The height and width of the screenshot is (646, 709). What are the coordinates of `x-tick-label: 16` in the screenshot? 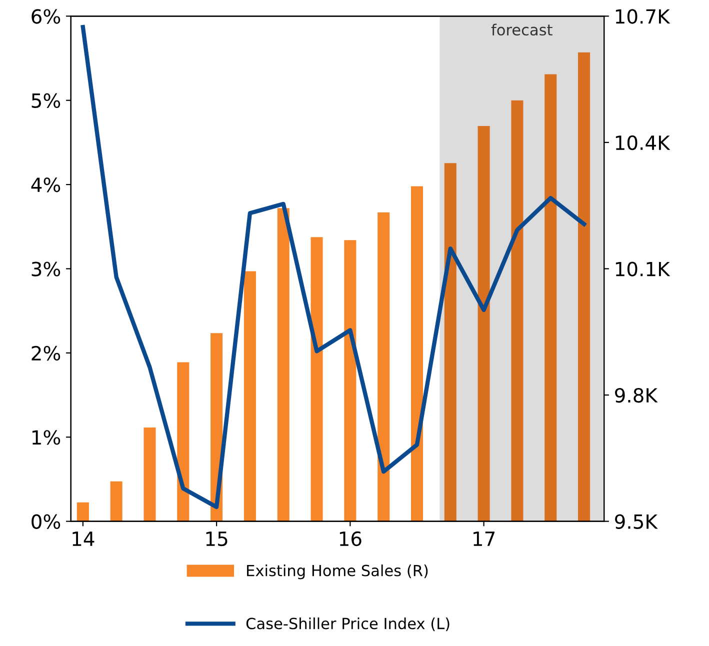 It's located at (351, 538).